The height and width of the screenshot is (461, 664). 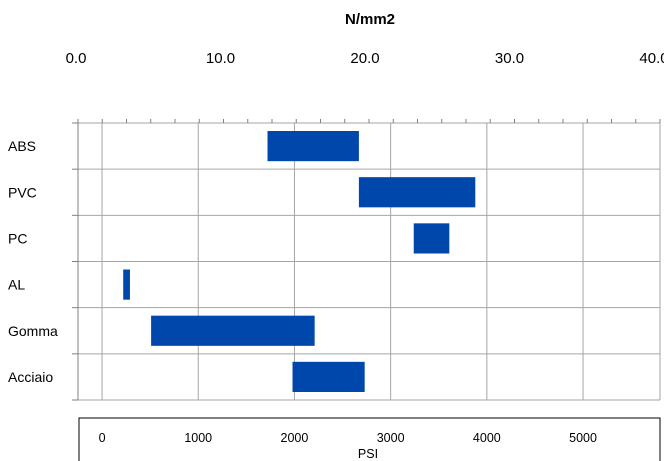 What do you see at coordinates (313, 146) in the screenshot?
I see `bar-abs` at bounding box center [313, 146].